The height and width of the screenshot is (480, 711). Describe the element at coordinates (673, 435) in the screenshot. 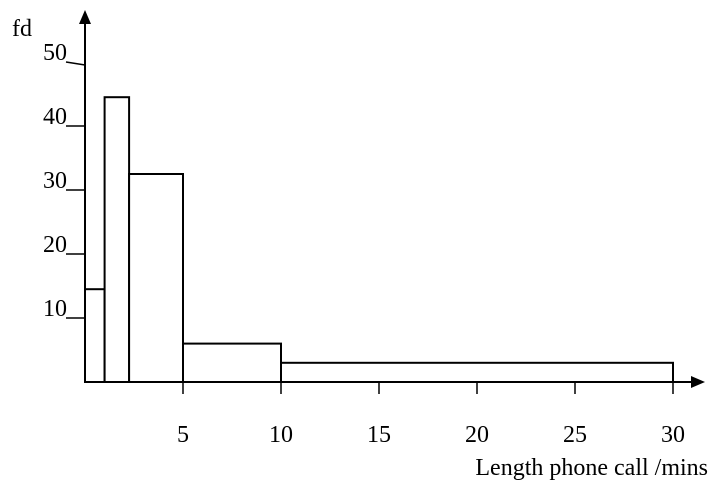

I see `x-tick-label: 30` at that location.